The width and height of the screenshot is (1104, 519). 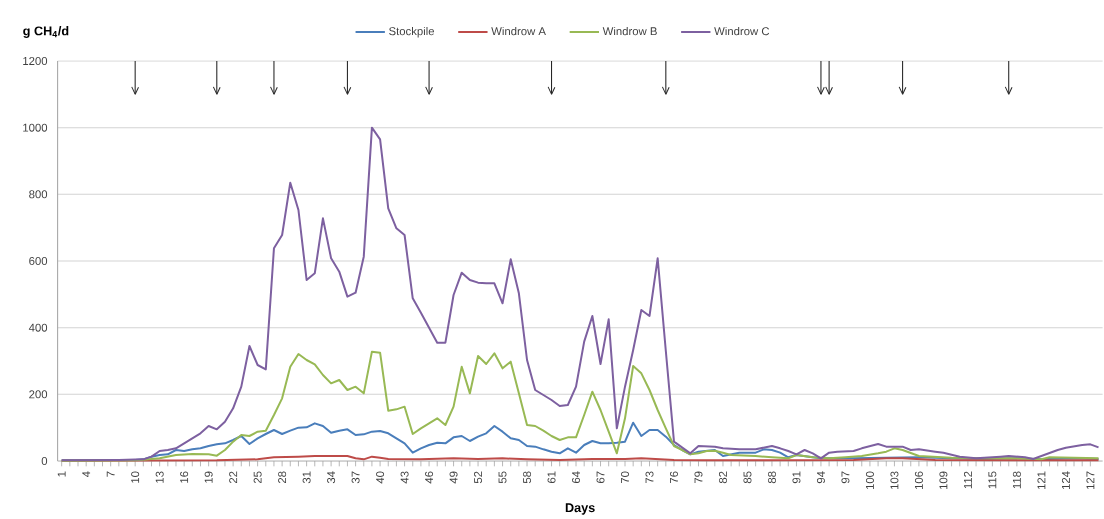 What do you see at coordinates (380, 477) in the screenshot?
I see `x-tick-label: 40` at bounding box center [380, 477].